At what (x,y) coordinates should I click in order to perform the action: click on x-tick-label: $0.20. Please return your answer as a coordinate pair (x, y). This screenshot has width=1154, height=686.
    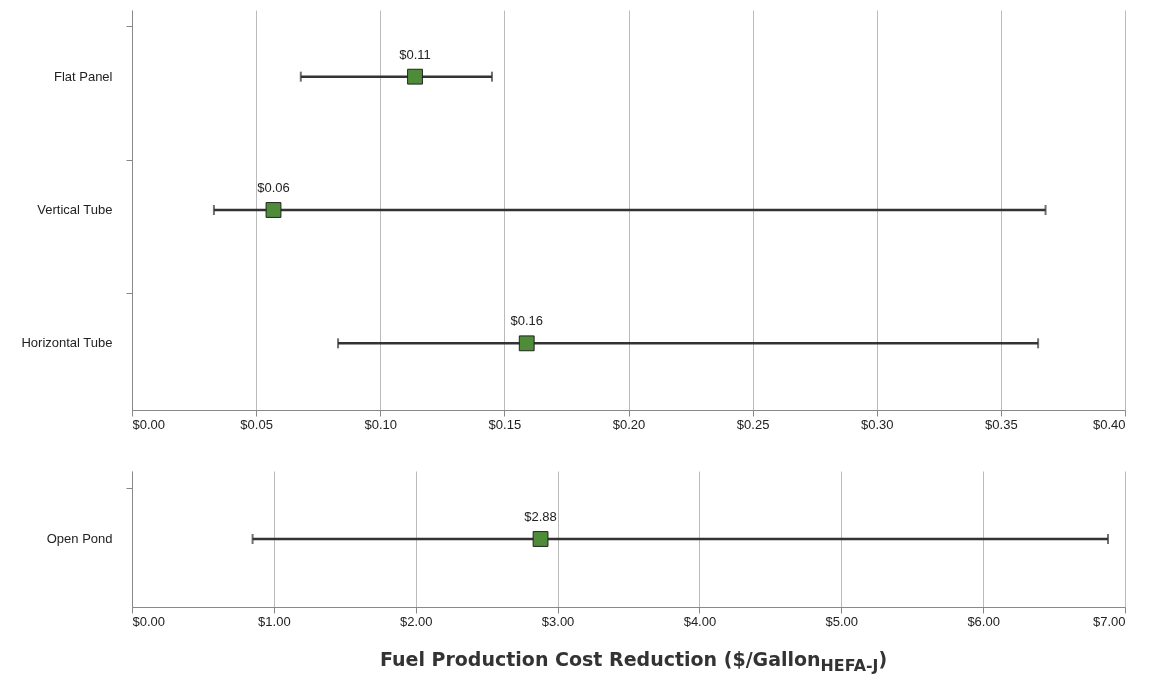
    Looking at the image, I should click on (629, 424).